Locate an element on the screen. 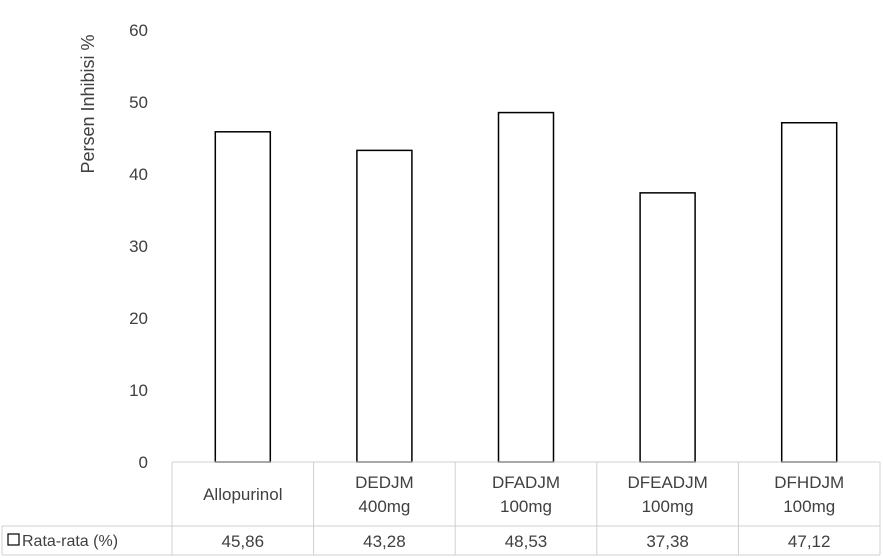 This screenshot has width=883, height=558. value-label: 48,53 is located at coordinates (526, 541).